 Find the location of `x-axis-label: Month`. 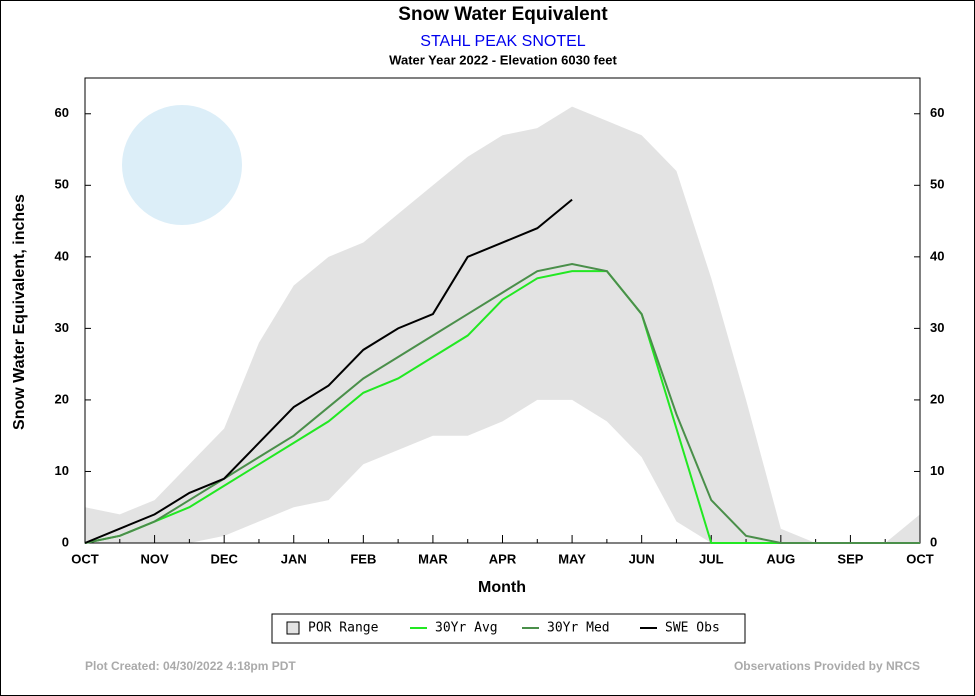

x-axis-label: Month is located at coordinates (502, 587).